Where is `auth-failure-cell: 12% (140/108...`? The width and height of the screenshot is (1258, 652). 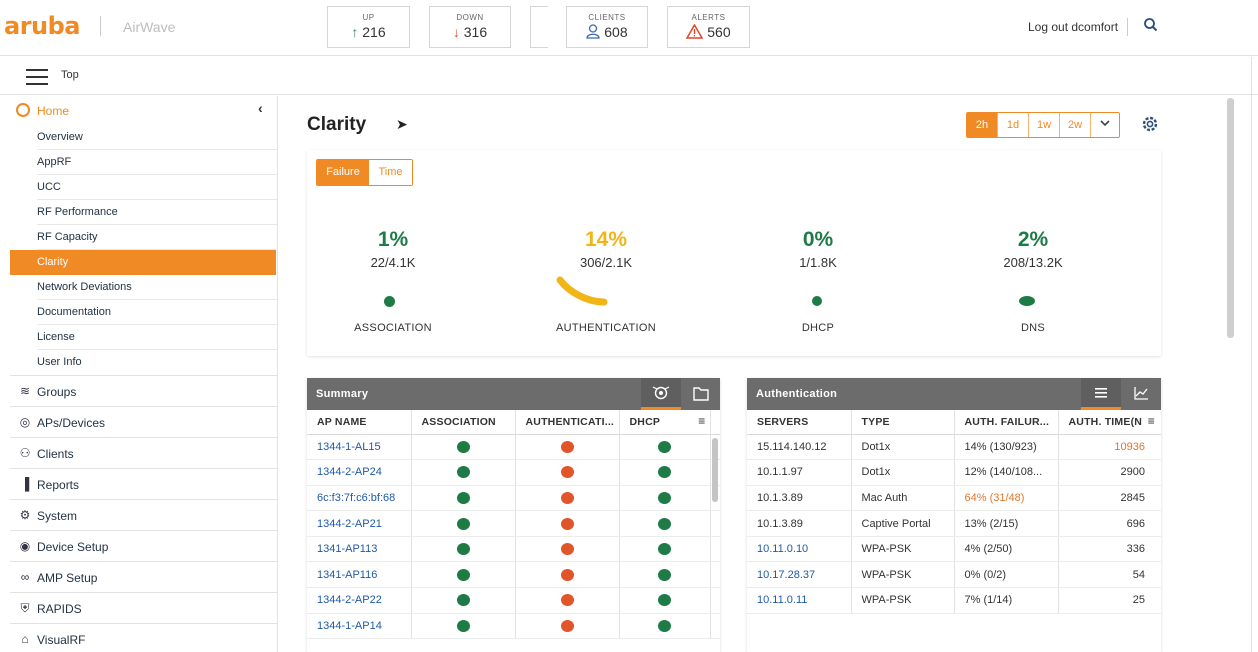
auth-failure-cell: 12% (140/108... is located at coordinates (1006, 472).